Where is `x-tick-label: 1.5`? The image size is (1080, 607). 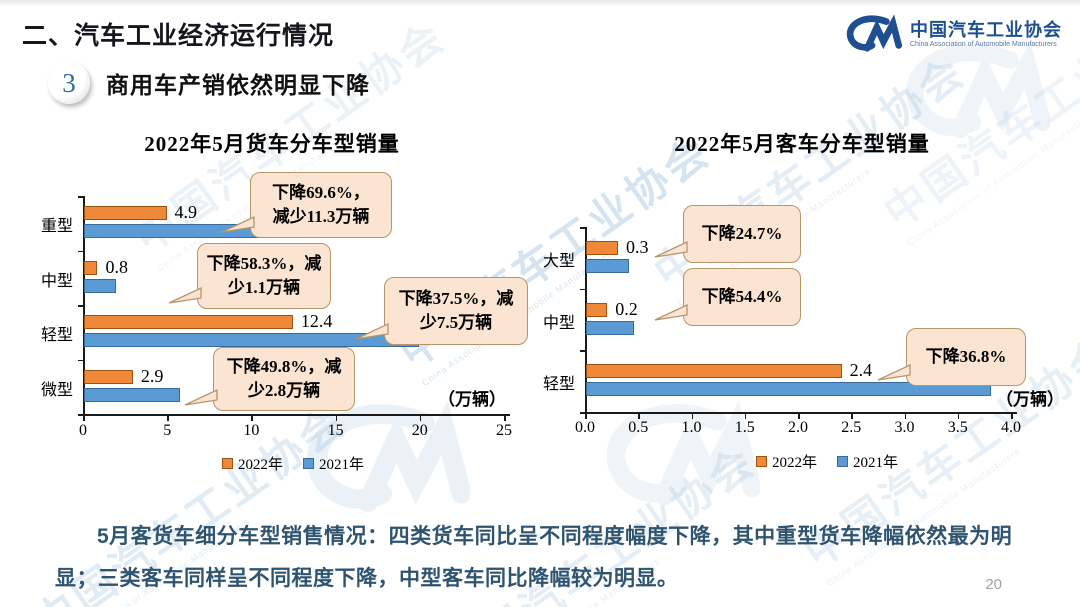
x-tick-label: 1.5 is located at coordinates (744, 427).